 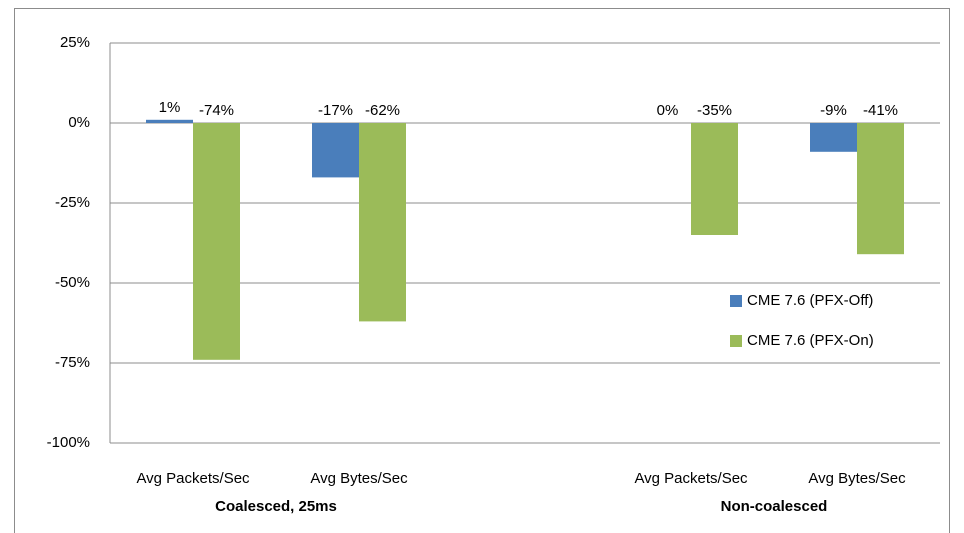 What do you see at coordinates (72, 282) in the screenshot?
I see `y-tick-label: -50%` at bounding box center [72, 282].